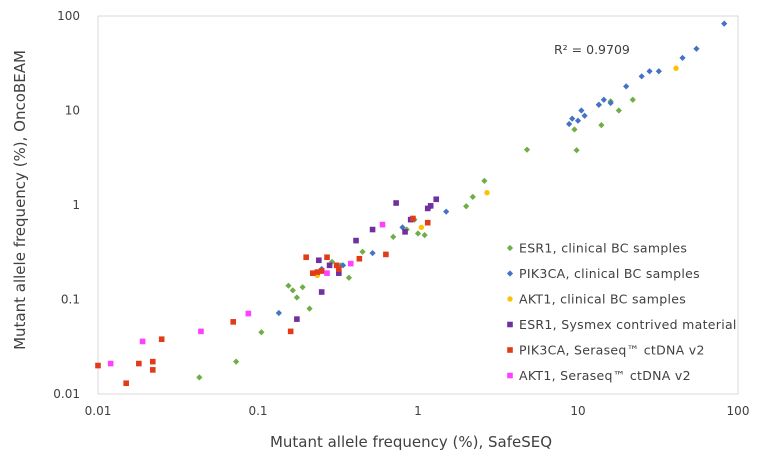 The height and width of the screenshot is (465, 763). Describe the element at coordinates (609, 273) in the screenshot. I see `legend-label: PIK3CA, clinical BC samples` at that location.